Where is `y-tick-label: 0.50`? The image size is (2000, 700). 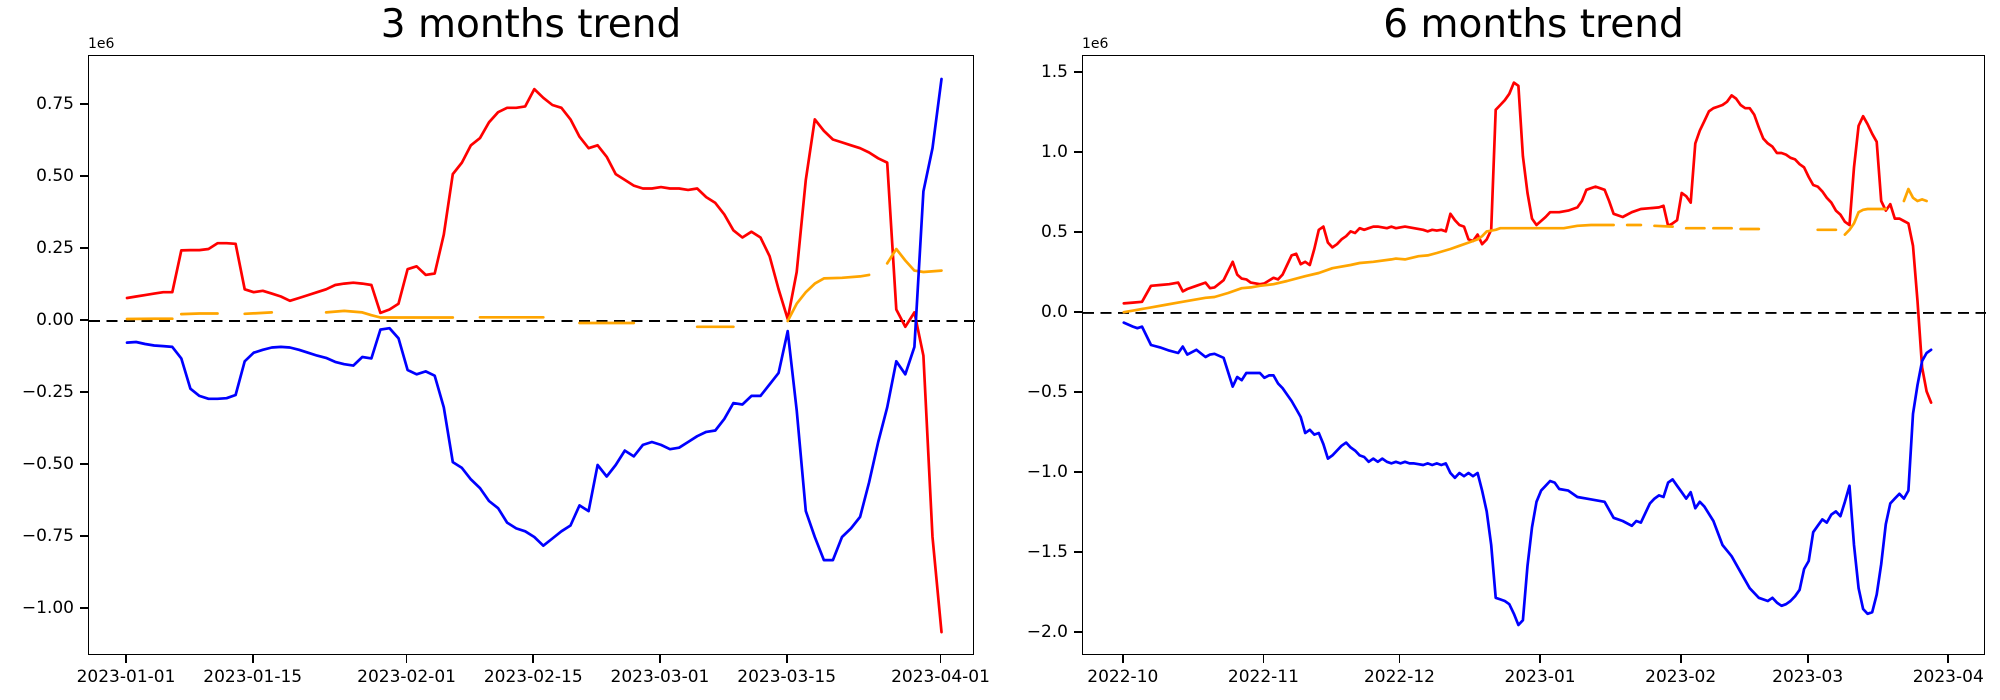
y-tick-label: 0.50 is located at coordinates (55, 175).